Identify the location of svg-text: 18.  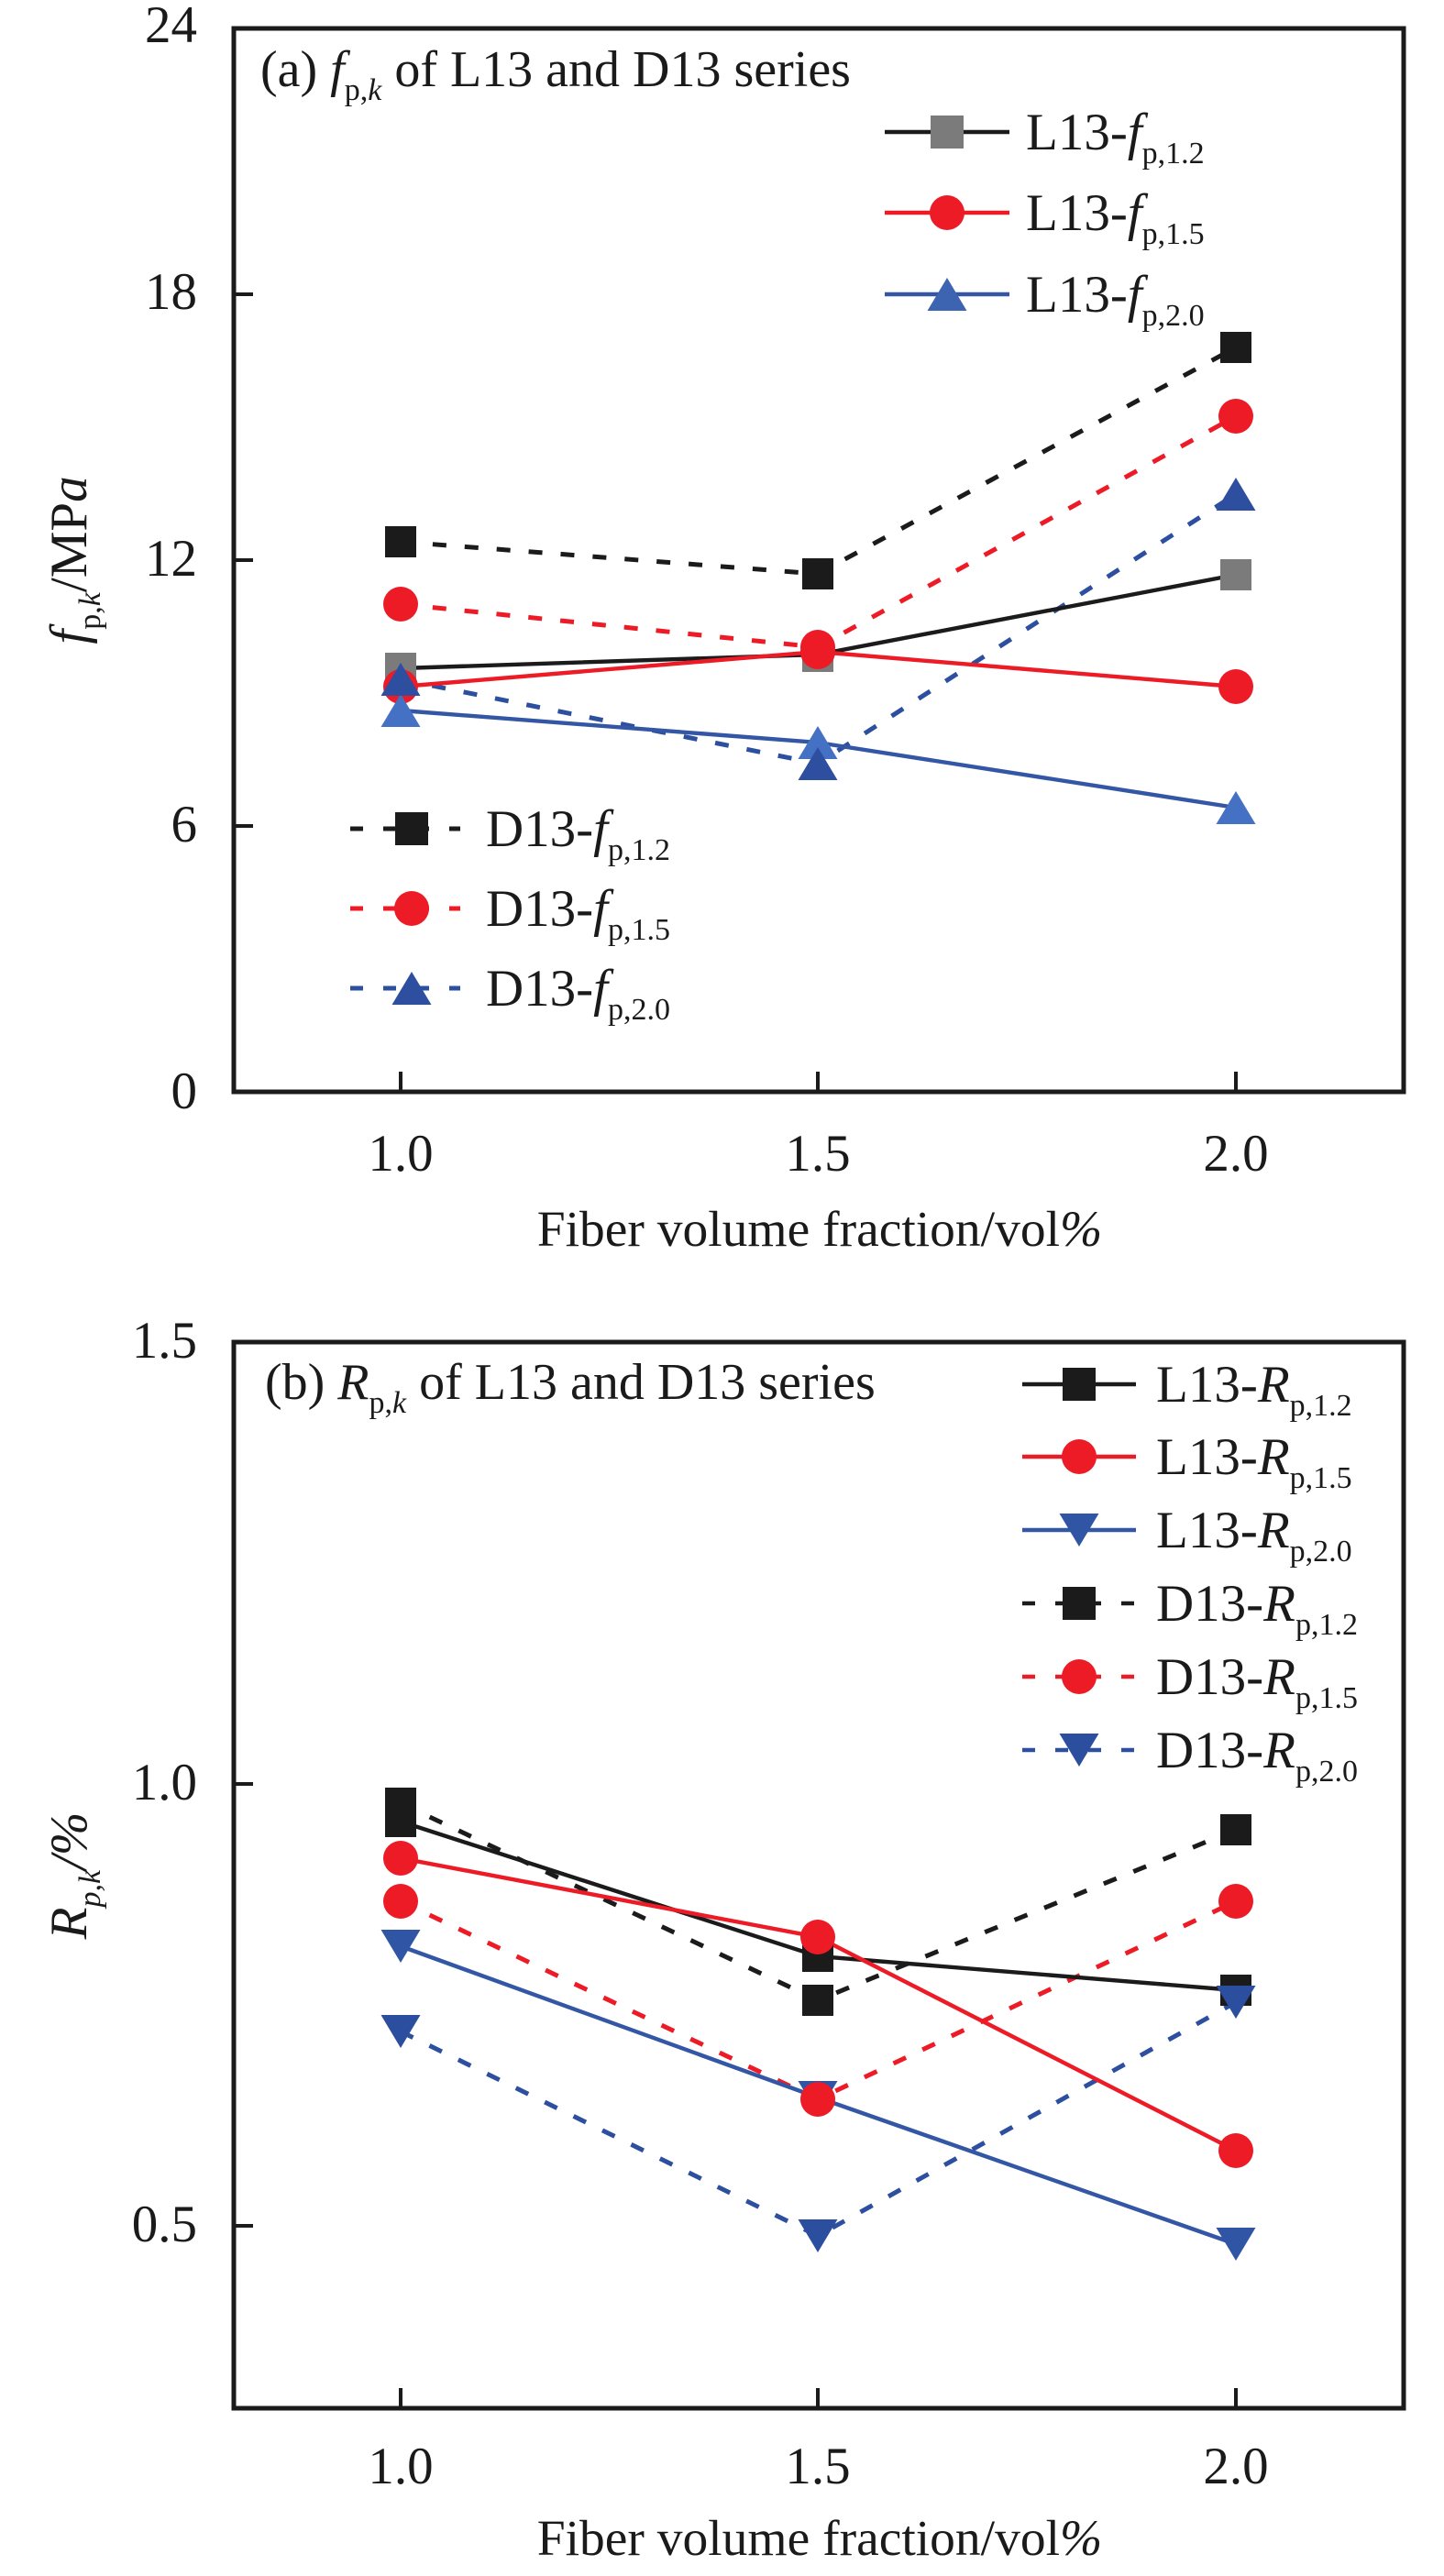
(171, 292).